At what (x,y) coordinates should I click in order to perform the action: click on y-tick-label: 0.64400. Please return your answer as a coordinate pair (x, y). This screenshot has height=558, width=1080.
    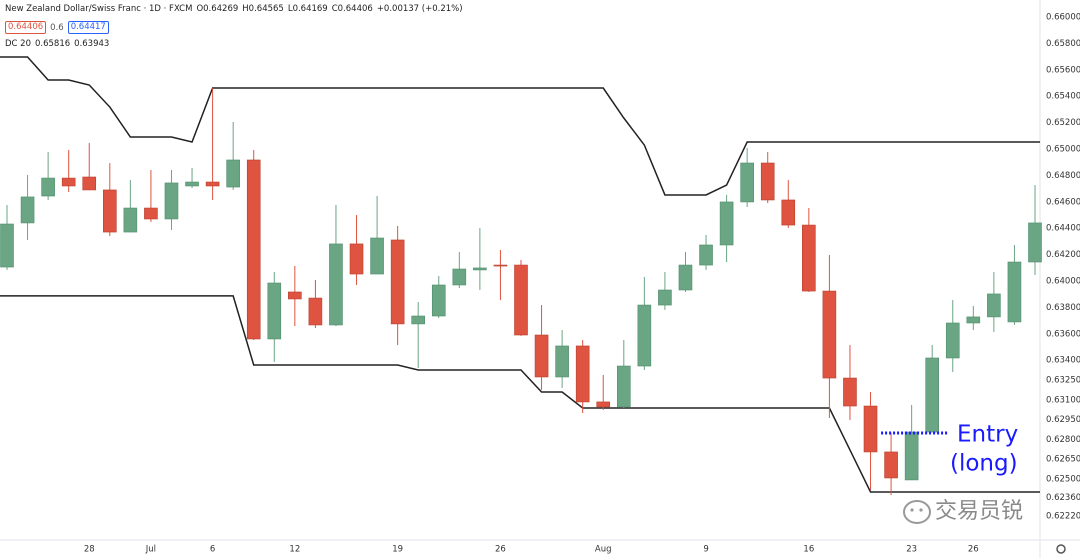
    Looking at the image, I should click on (1063, 229).